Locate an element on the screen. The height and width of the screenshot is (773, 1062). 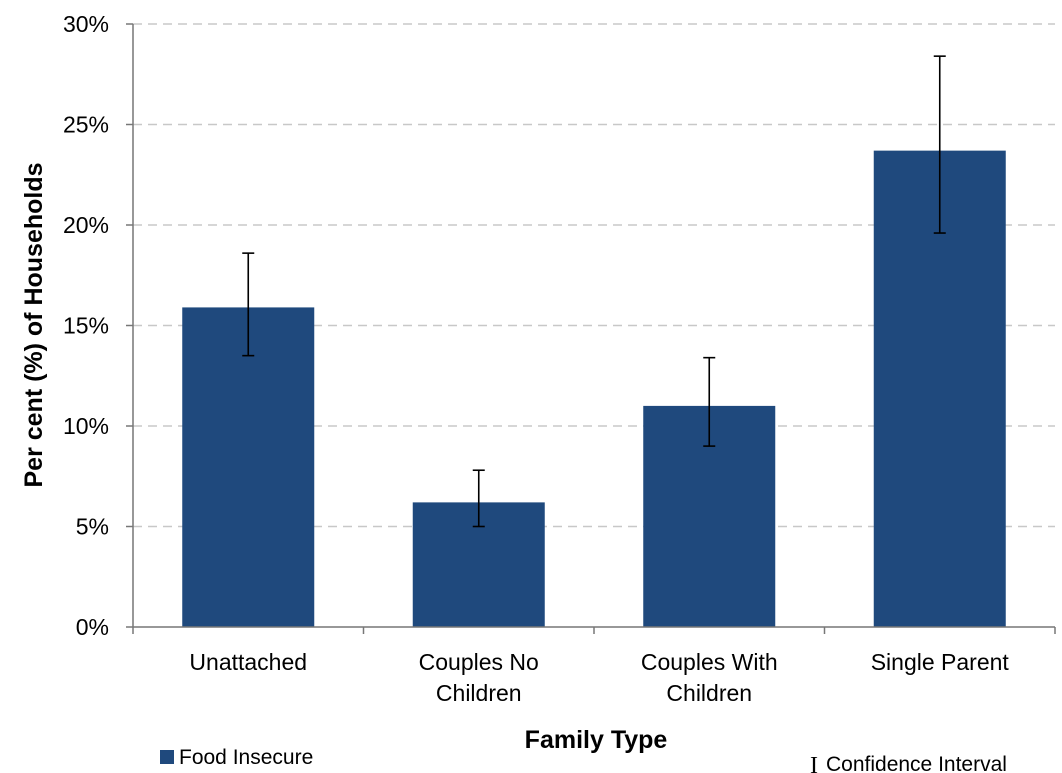
y-axis-title: Per cent (%) of Households is located at coordinates (34, 324).